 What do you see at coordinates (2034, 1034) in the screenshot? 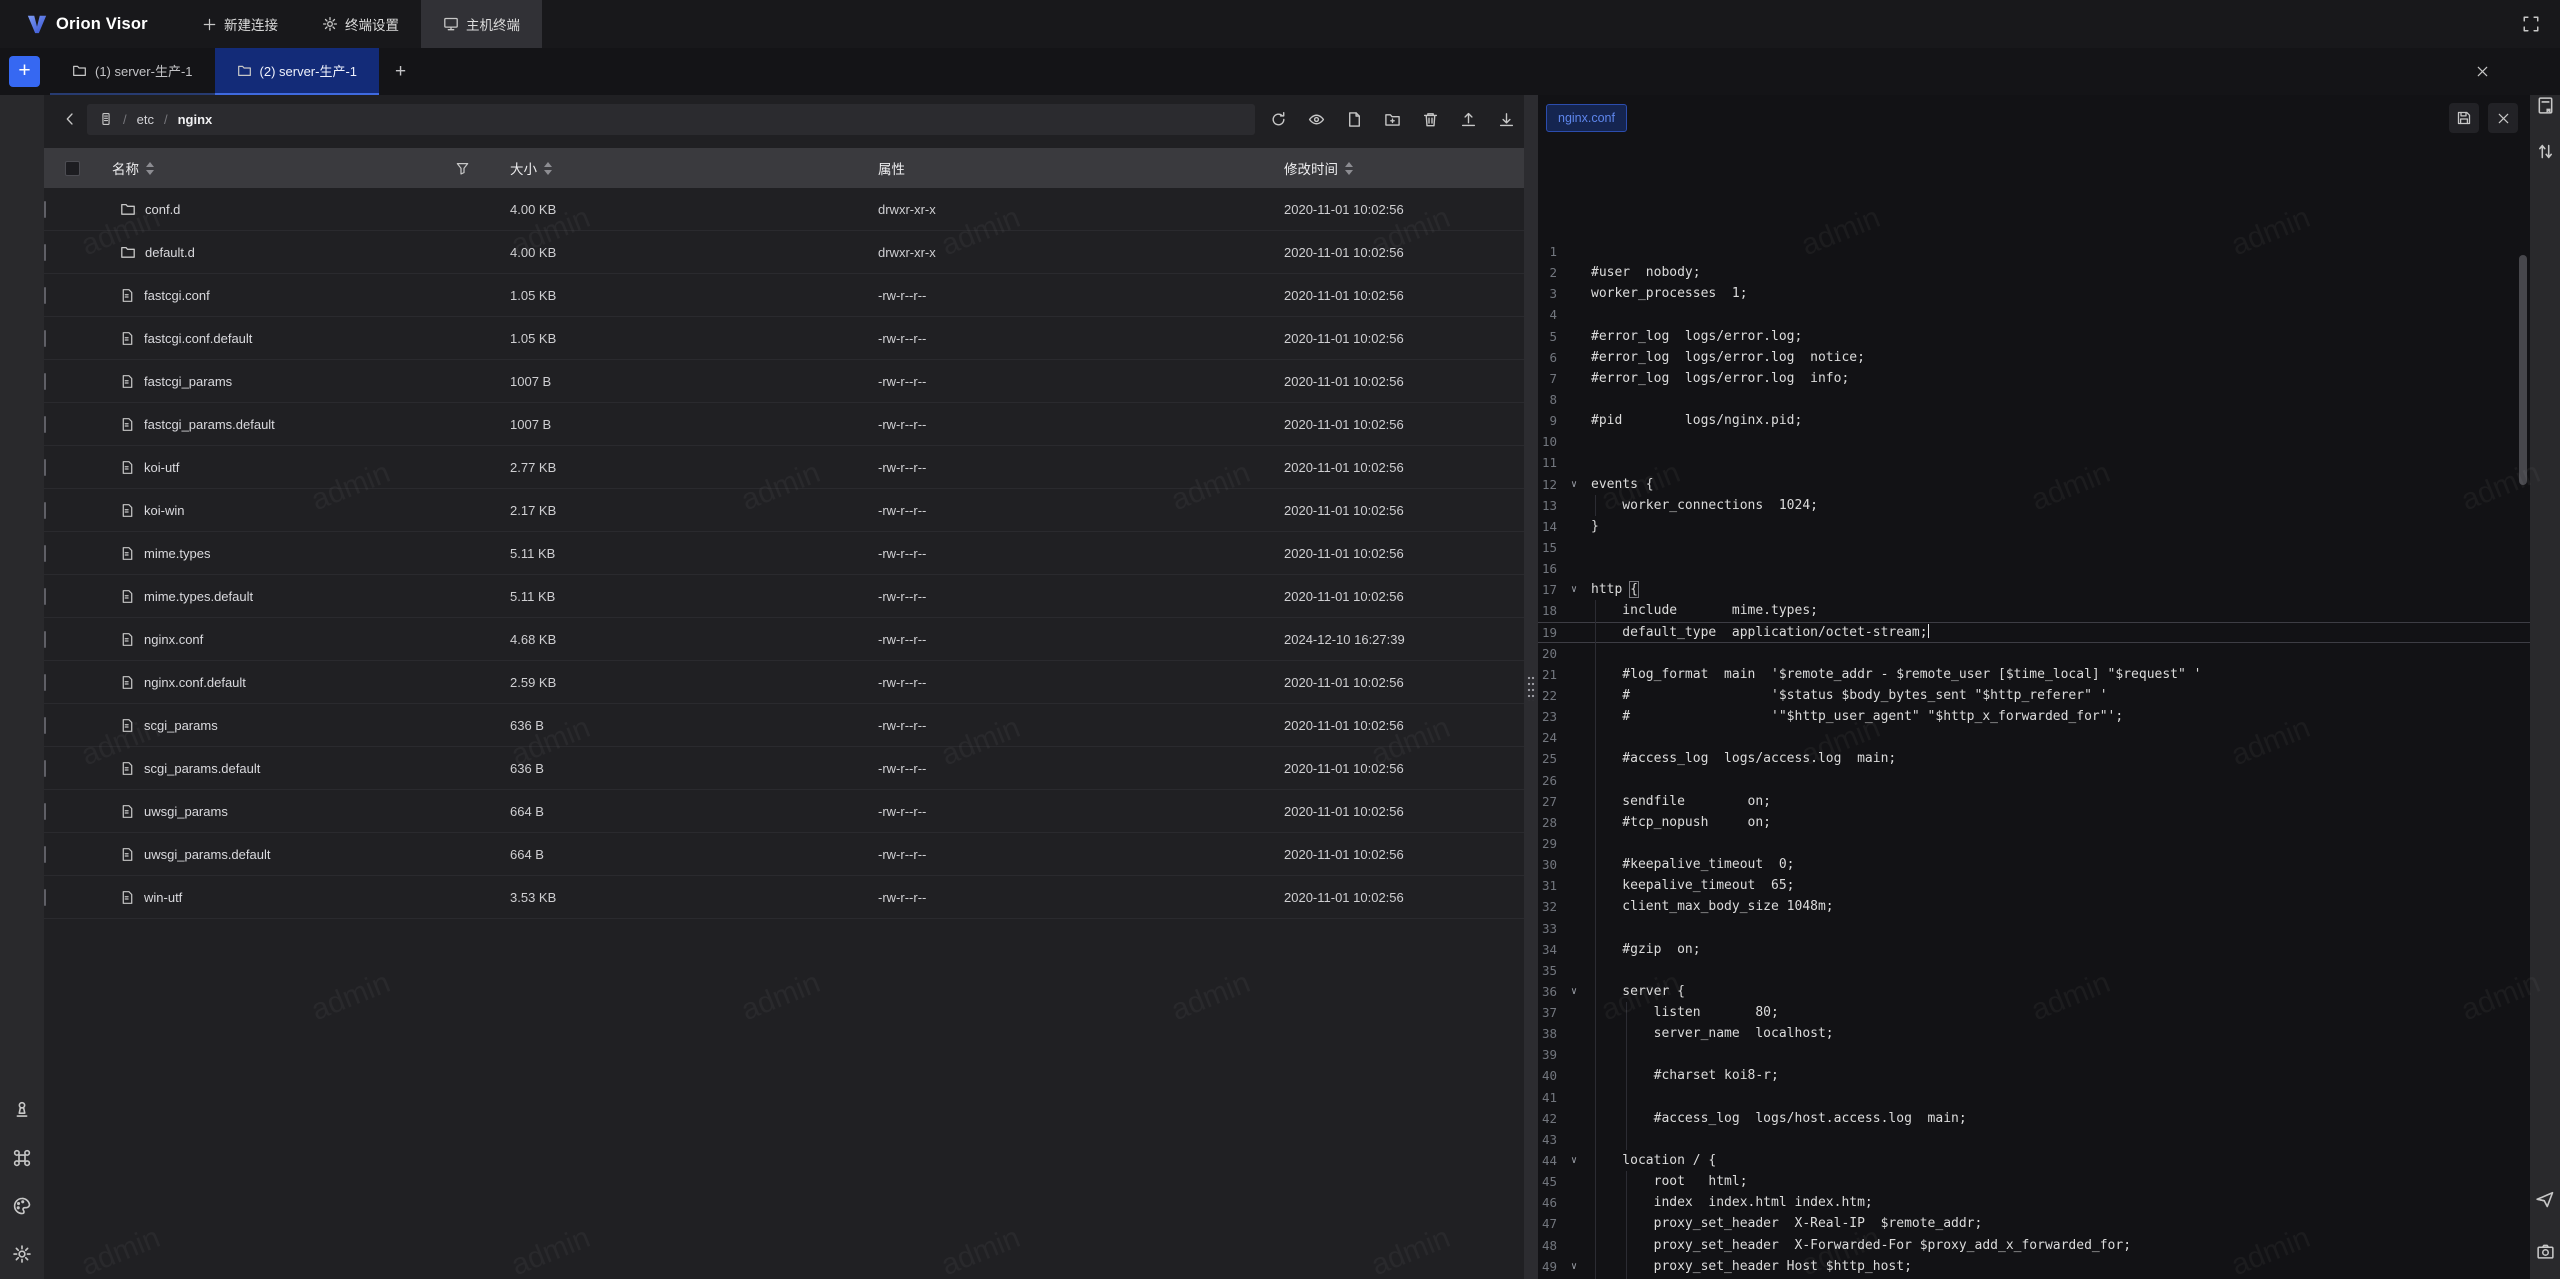
I see `code-line: 38 server_name localhost;` at bounding box center [2034, 1034].